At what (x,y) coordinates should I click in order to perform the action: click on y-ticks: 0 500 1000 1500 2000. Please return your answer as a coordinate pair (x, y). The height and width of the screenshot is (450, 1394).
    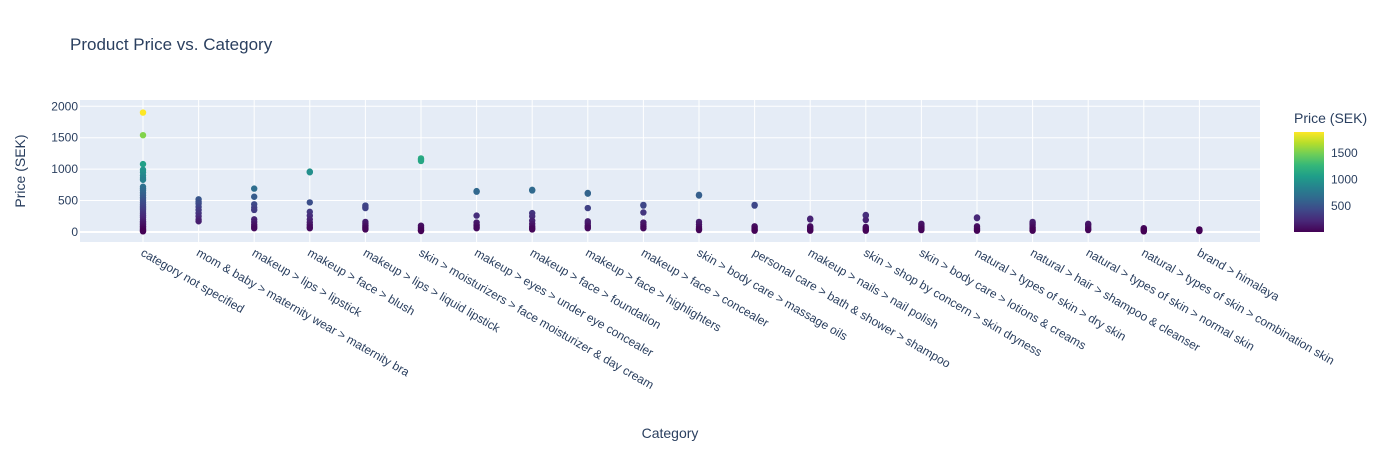
    Looking at the image, I should click on (64, 169).